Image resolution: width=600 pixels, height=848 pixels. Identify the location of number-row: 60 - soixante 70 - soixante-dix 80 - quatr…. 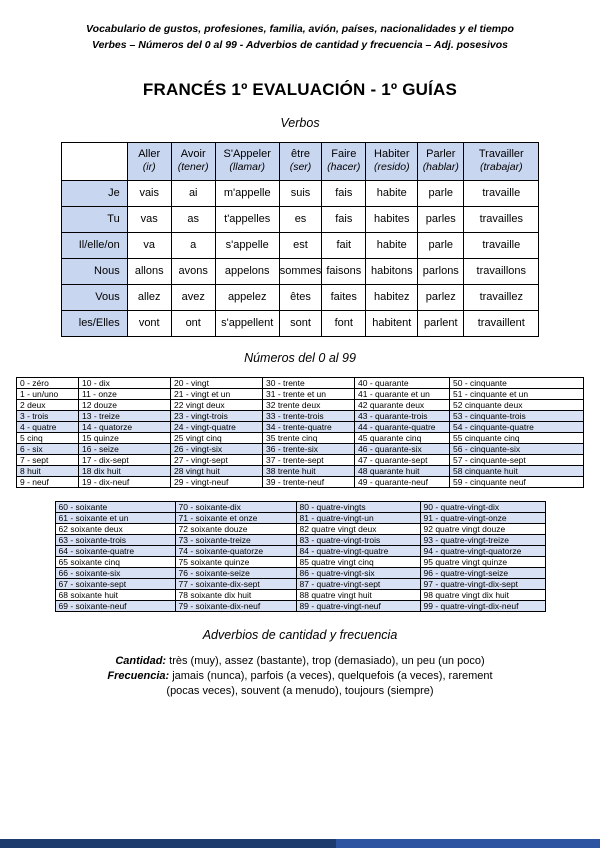
(300, 506).